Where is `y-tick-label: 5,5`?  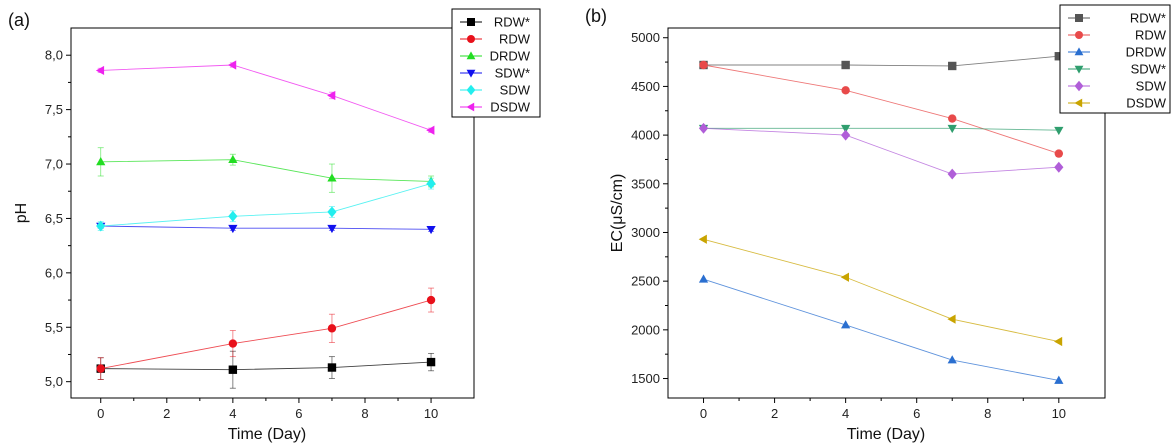 y-tick-label: 5,5 is located at coordinates (54, 327).